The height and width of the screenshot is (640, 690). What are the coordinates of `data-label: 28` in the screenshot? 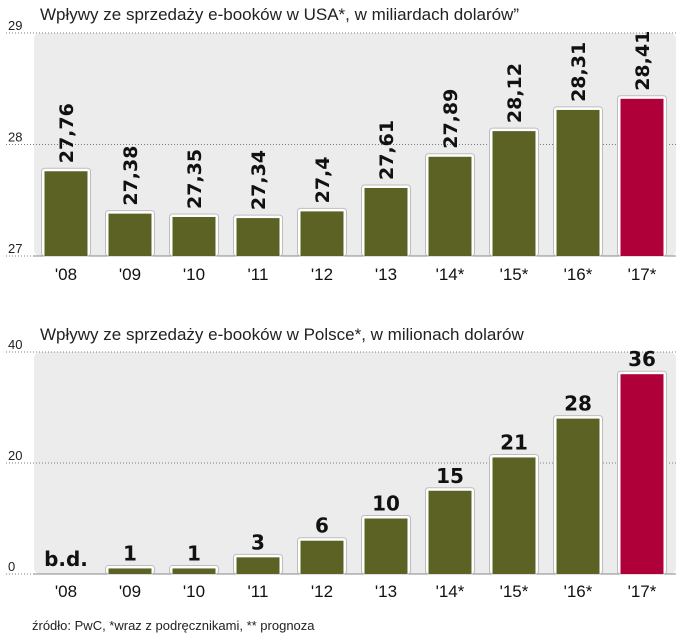 It's located at (578, 404).